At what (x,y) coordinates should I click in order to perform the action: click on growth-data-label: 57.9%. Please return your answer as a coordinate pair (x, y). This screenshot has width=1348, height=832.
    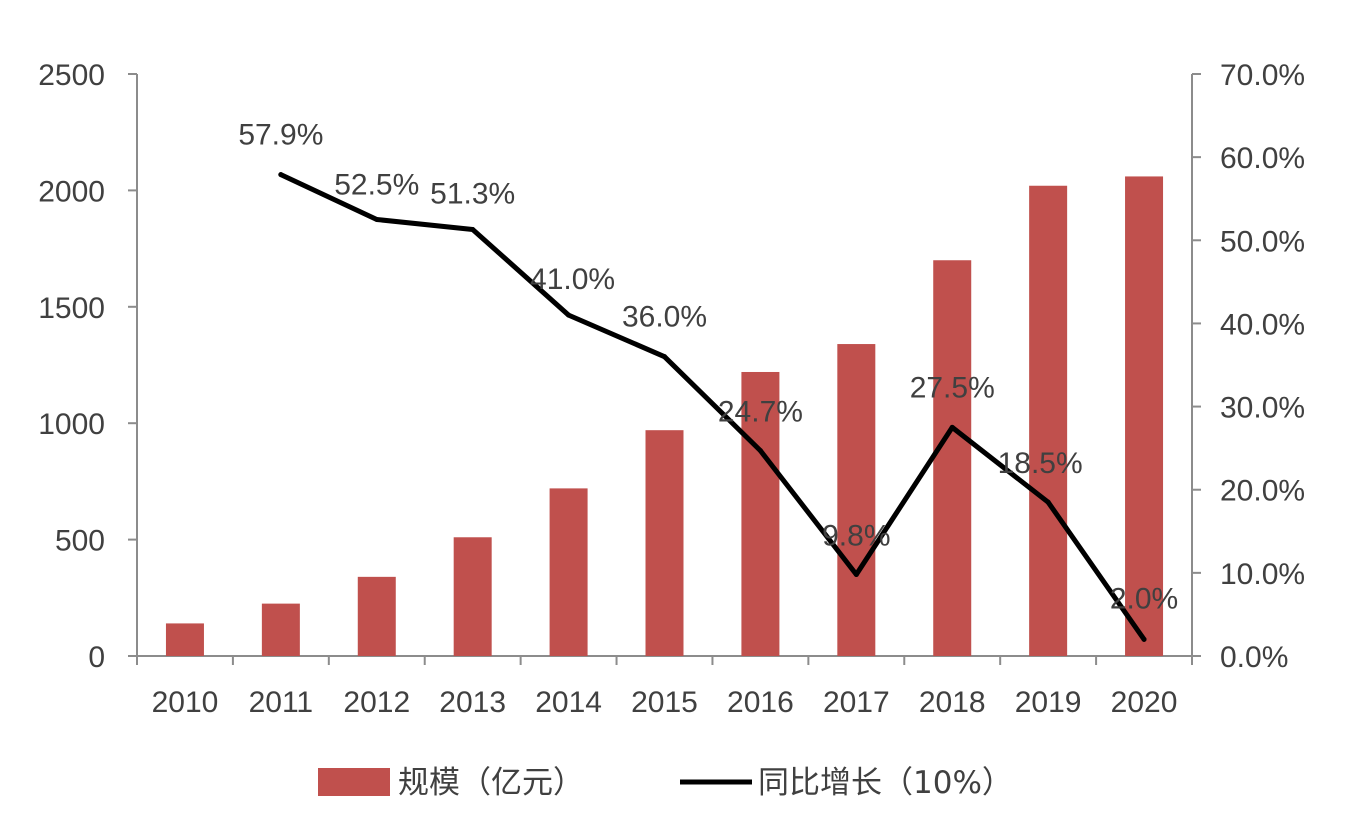
    Looking at the image, I should click on (280, 135).